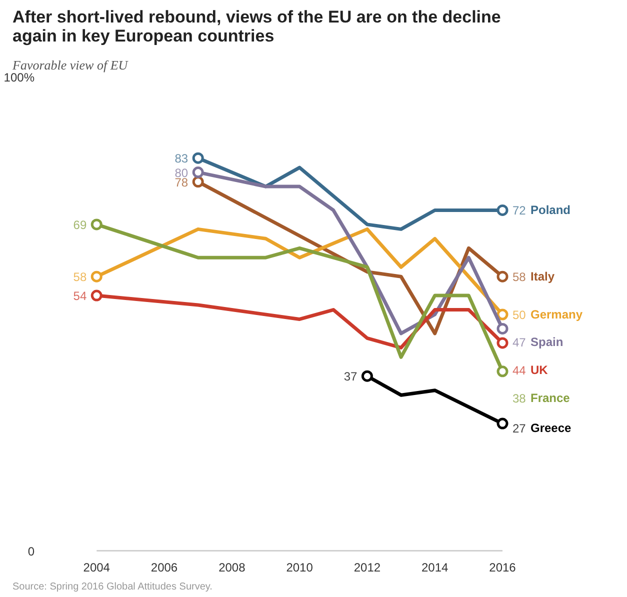 The height and width of the screenshot is (597, 627). I want to click on series-label: Poland, so click(550, 210).